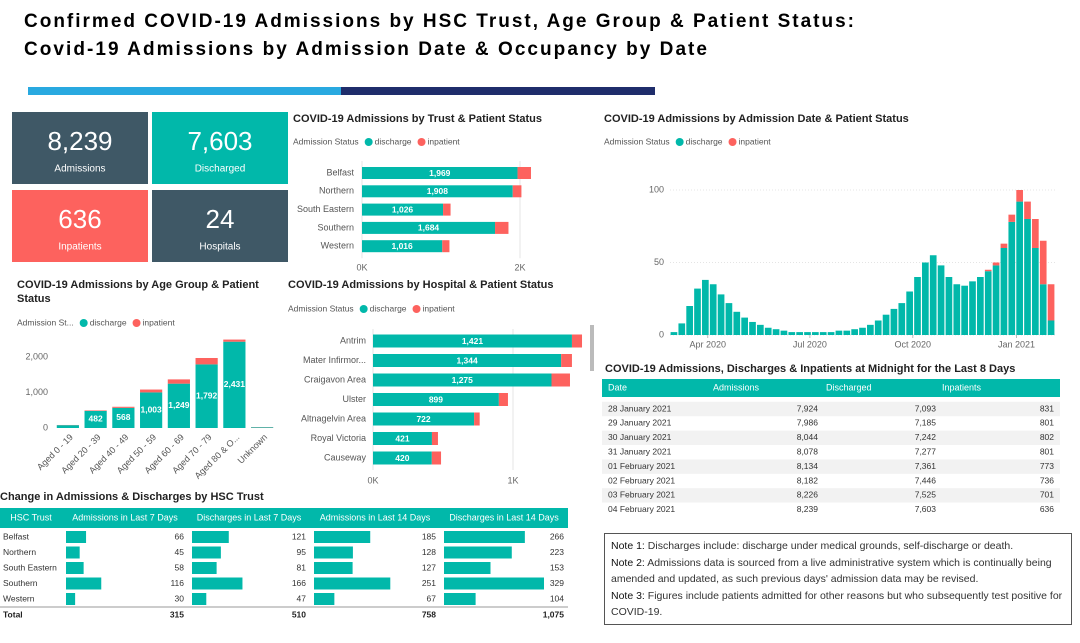 The height and width of the screenshot is (643, 1080). Describe the element at coordinates (337, 246) in the screenshot. I see `y-tick-label: Western` at that location.